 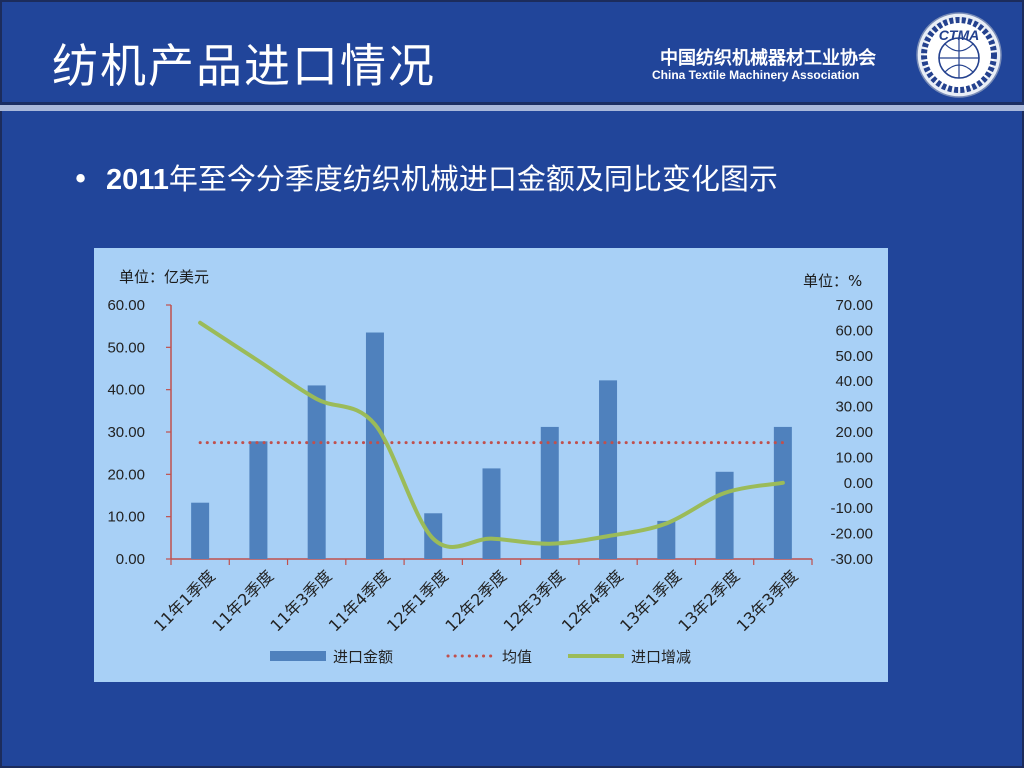 I want to click on x-category-label: 11年2季度, so click(x=242, y=600).